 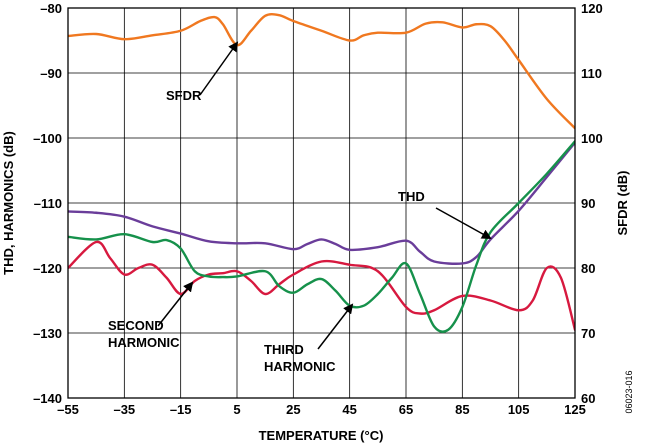 I want to click on x-tick-label: 65, so click(x=406, y=409).